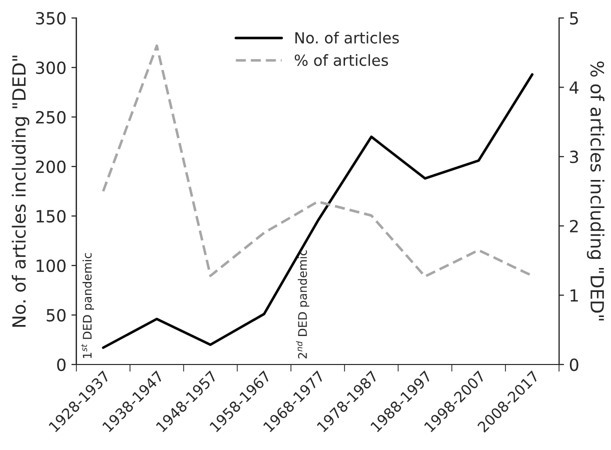 The height and width of the screenshot is (450, 611). I want to click on y2-tick-label: 3, so click(574, 157).